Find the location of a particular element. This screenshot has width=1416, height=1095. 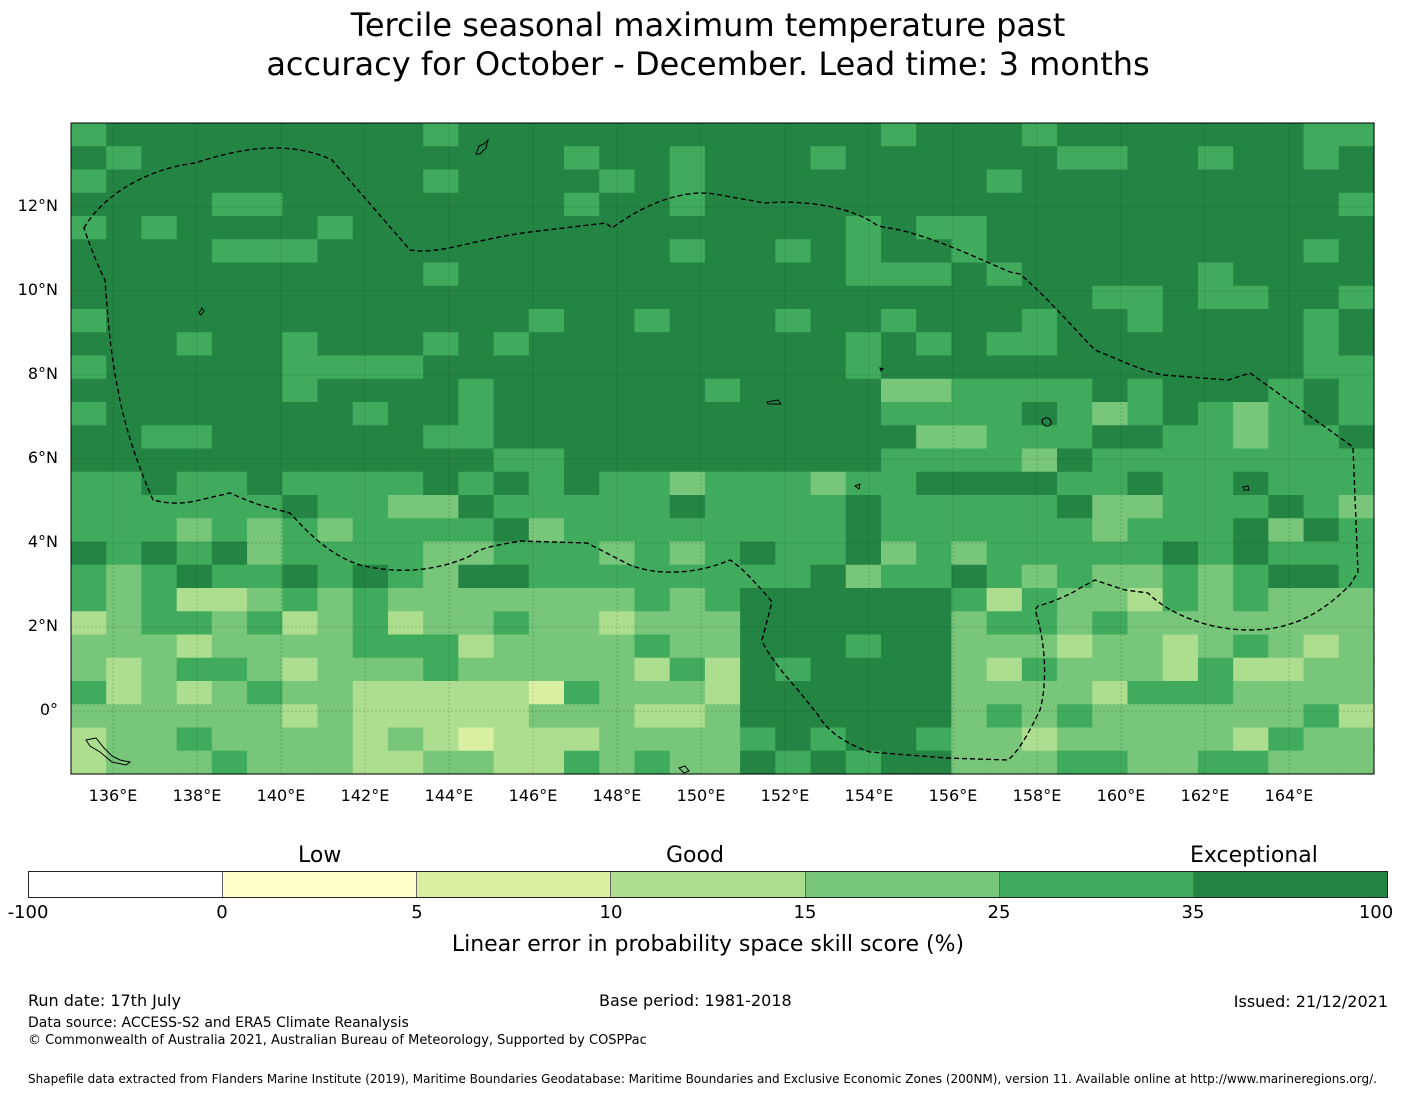

colorbar-segment is located at coordinates (902, 884).